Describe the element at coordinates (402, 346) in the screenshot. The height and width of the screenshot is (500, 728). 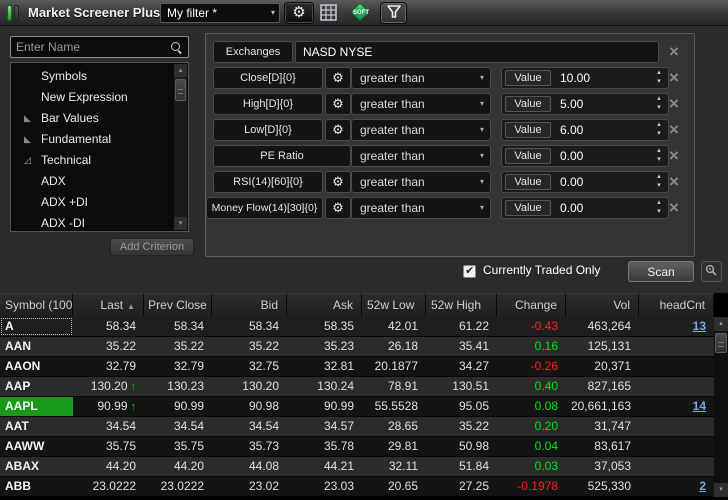
I see `low52-cell: 26.18` at that location.